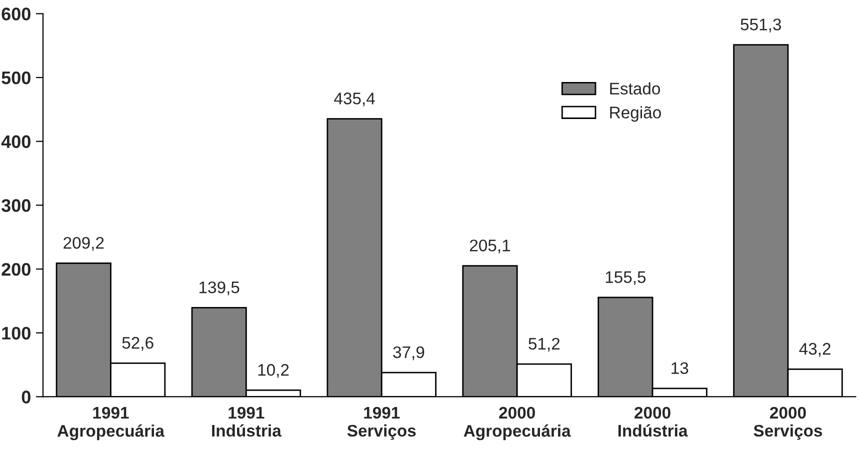 This screenshot has width=860, height=456. I want to click on data-label: 10,2, so click(273, 371).